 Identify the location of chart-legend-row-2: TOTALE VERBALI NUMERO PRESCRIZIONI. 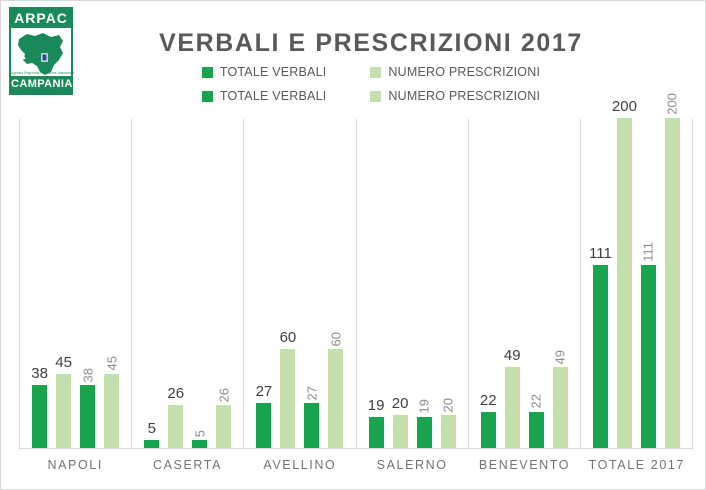
(371, 96).